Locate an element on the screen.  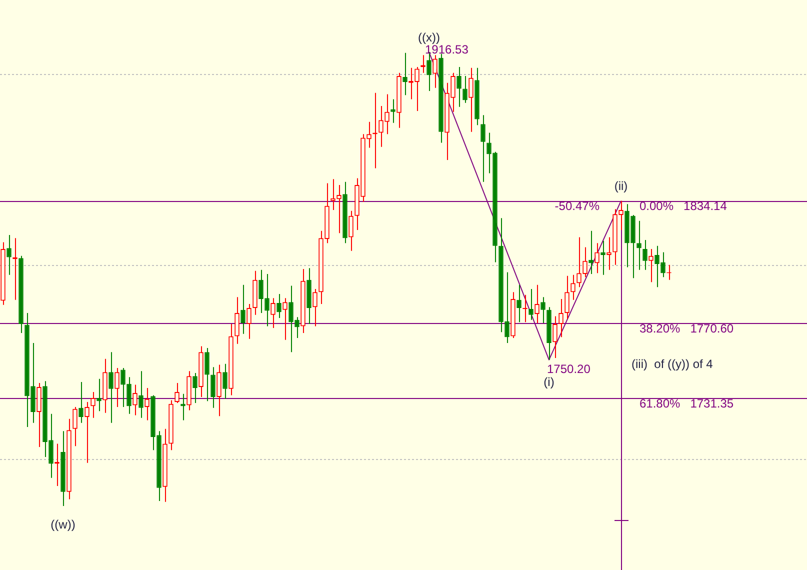
annotation: (i) is located at coordinates (549, 382).